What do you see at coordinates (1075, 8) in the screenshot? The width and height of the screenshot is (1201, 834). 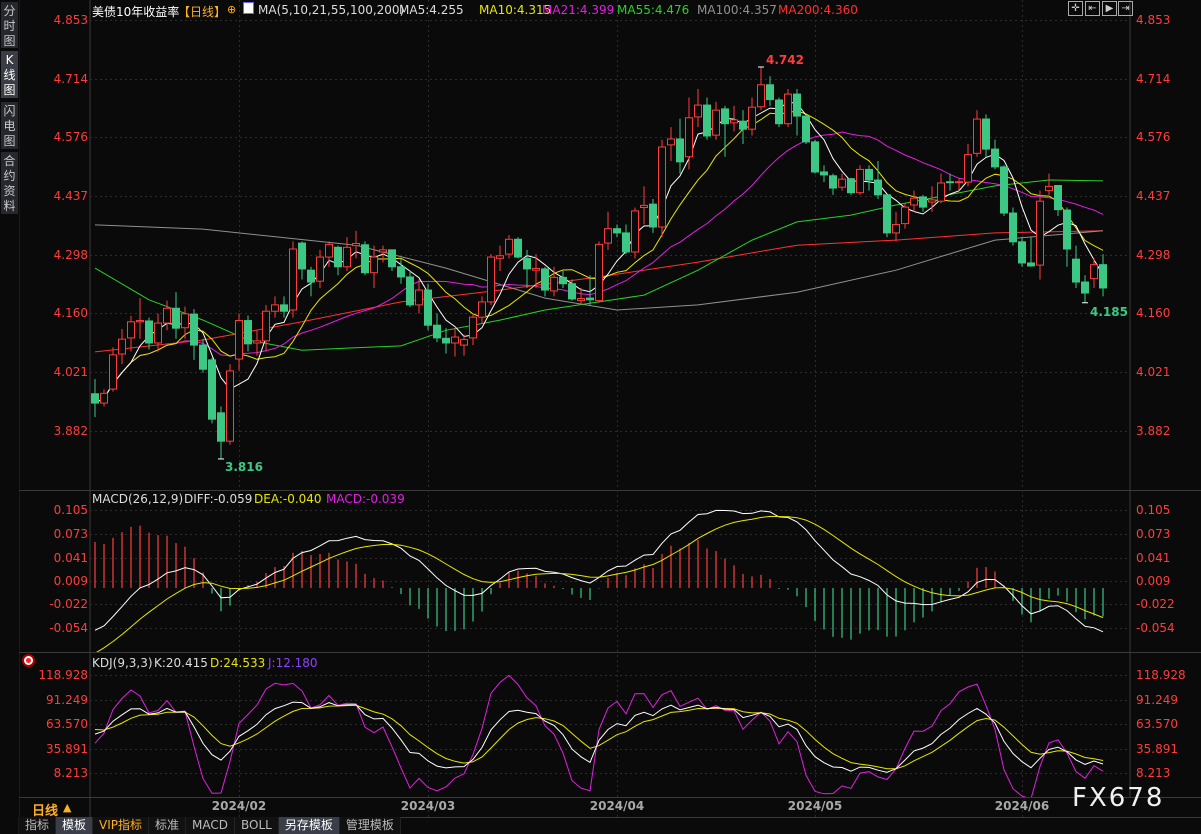 I see `crosshair-icon: ✛` at bounding box center [1075, 8].